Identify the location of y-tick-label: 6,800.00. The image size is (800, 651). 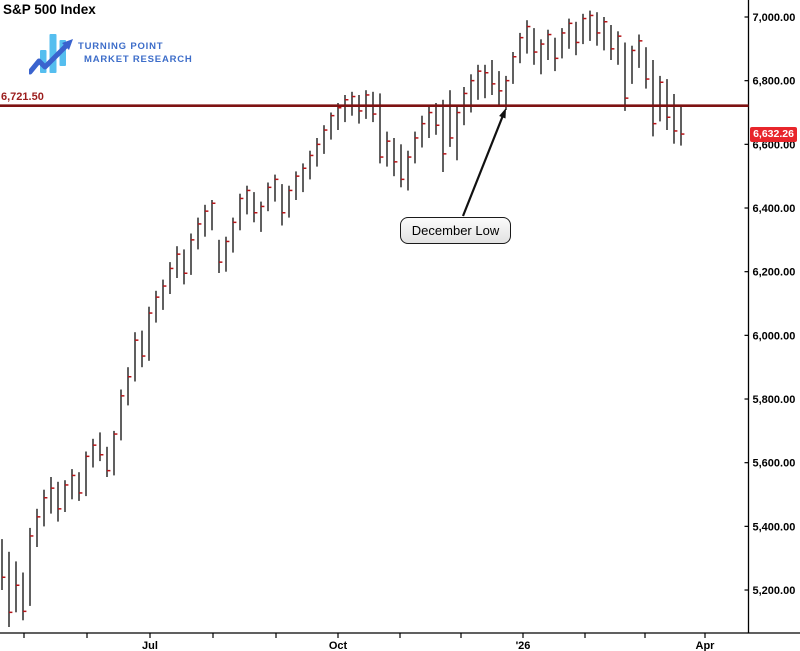
(774, 82).